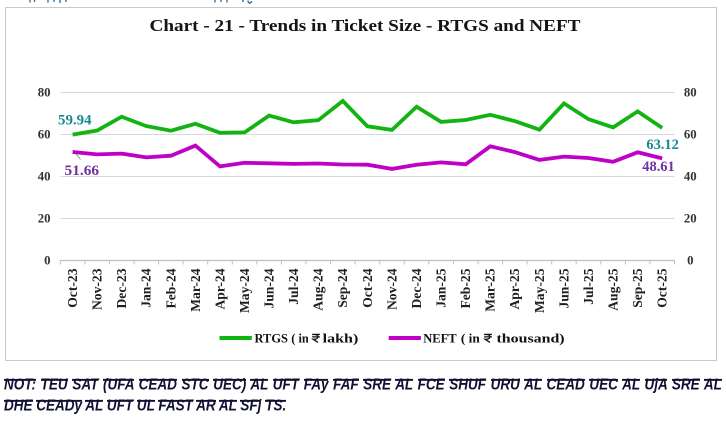 The image size is (726, 421). Describe the element at coordinates (244, 290) in the screenshot. I see `svg-text: May-24` at that location.